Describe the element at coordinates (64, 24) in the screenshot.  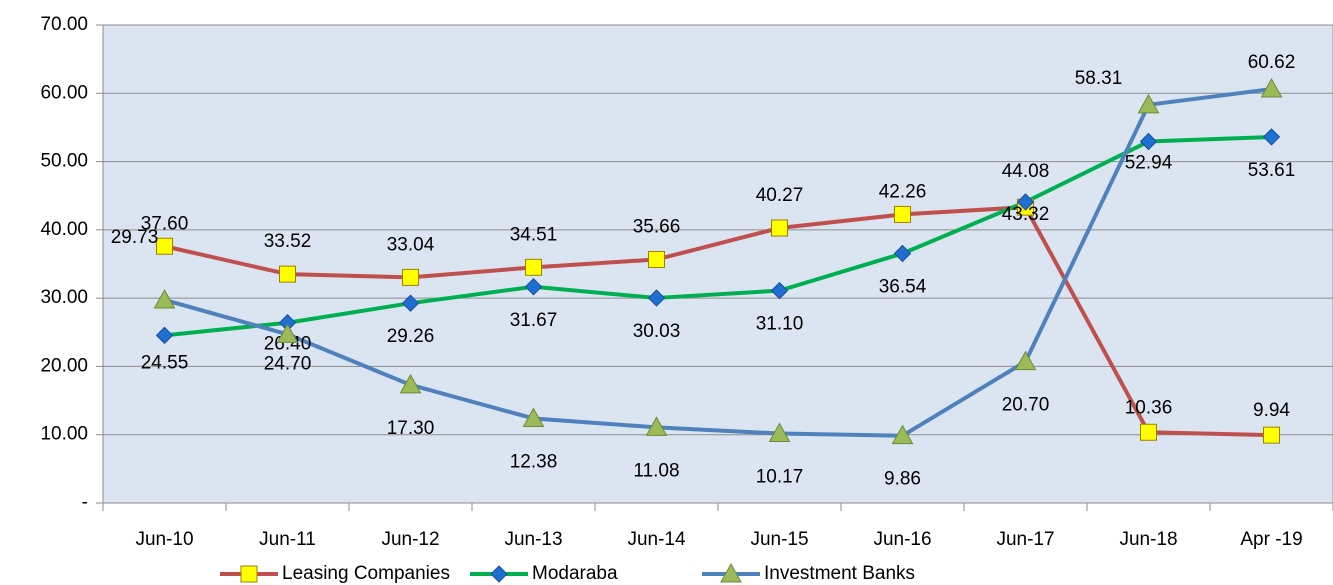
I see `y-tick-label: 70.00` at that location.